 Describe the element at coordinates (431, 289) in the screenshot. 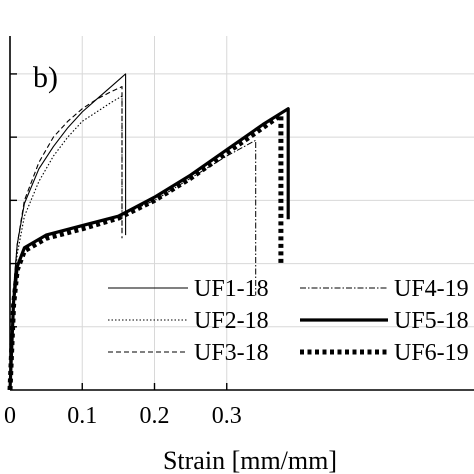

I see `legend-label-3: UF4-19` at that location.